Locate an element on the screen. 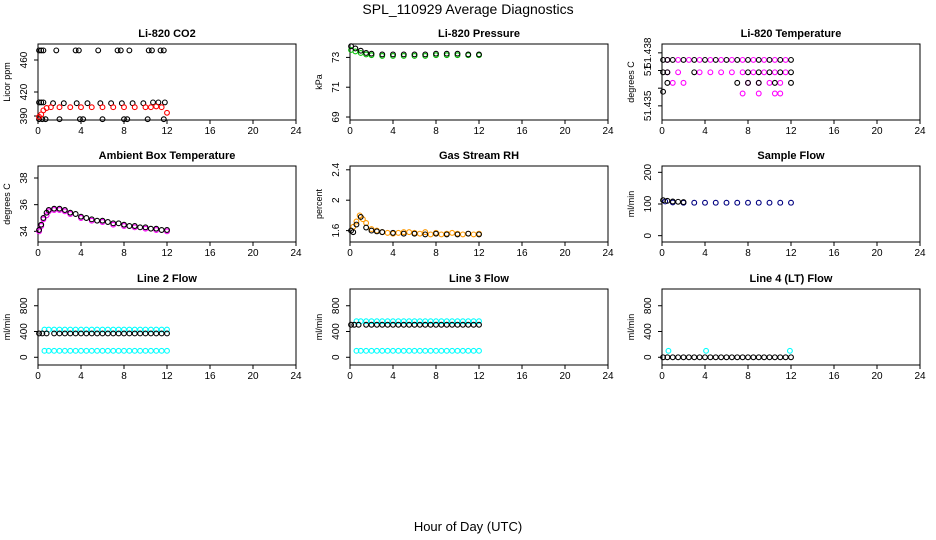  x-tick-label: 0 is located at coordinates (662, 376).